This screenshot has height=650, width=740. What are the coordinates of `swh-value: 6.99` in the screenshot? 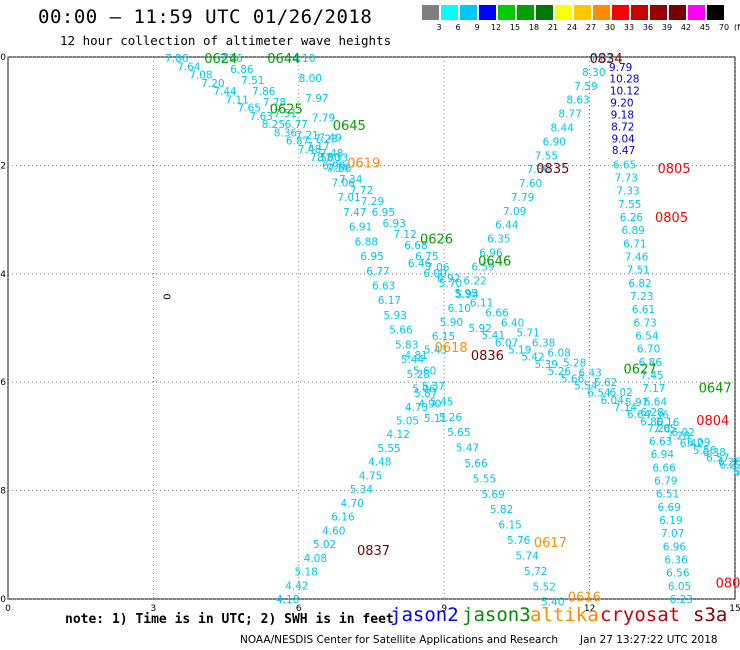 It's located at (333, 166).